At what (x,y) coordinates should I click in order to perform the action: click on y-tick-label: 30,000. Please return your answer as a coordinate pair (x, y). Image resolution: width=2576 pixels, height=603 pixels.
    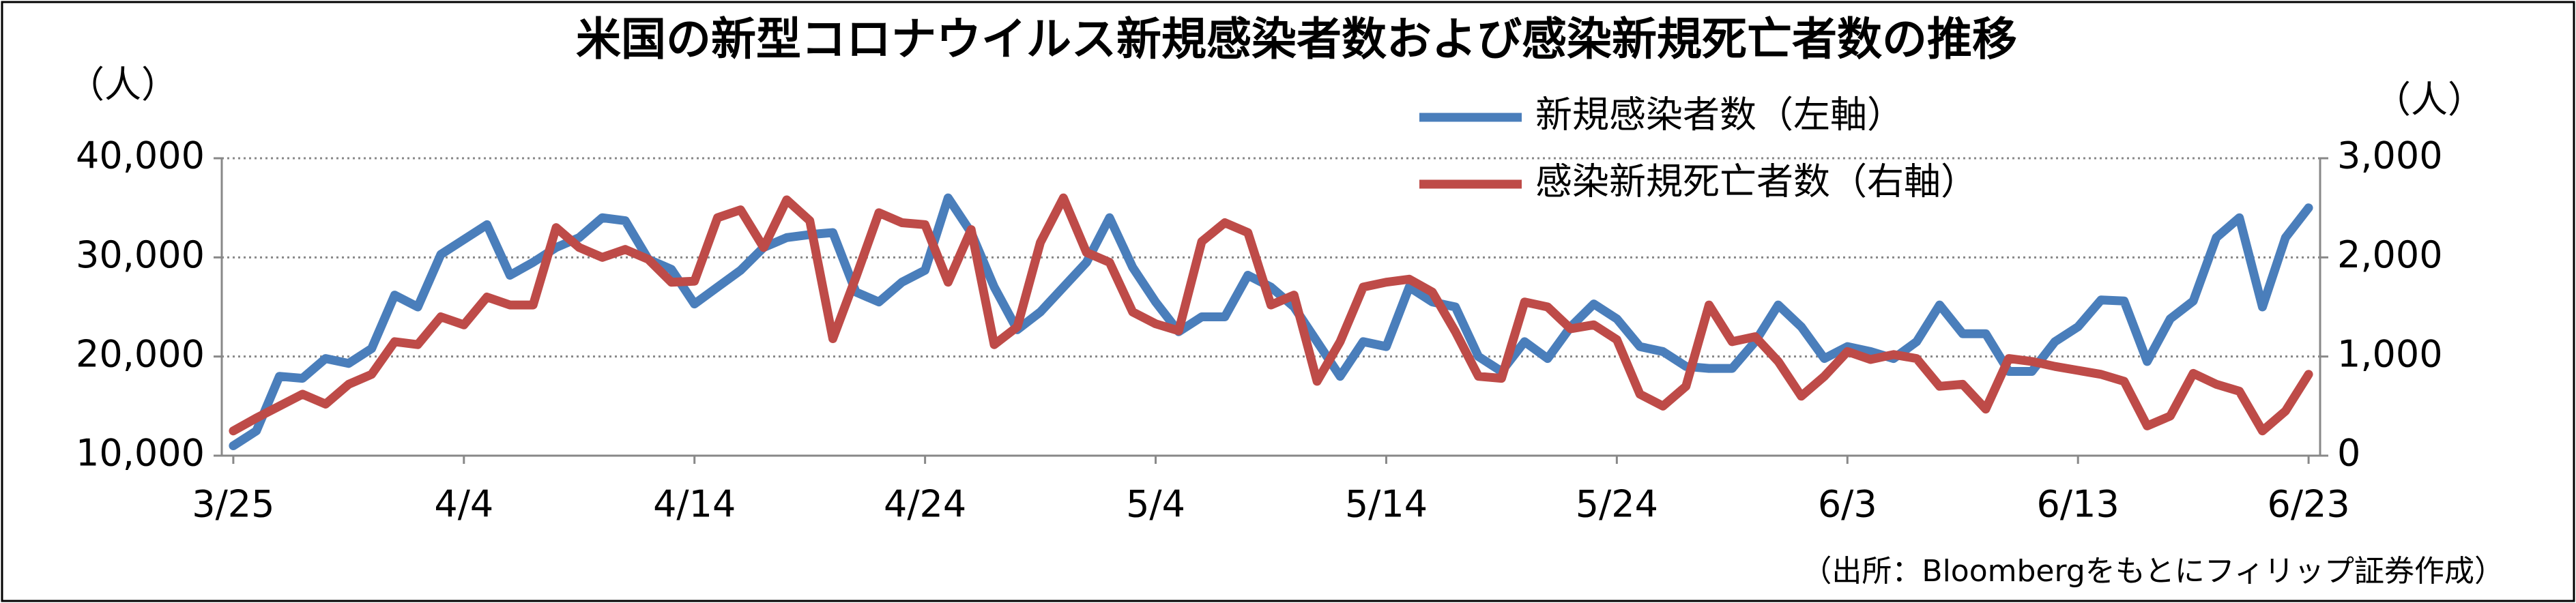
    Looking at the image, I should click on (140, 255).